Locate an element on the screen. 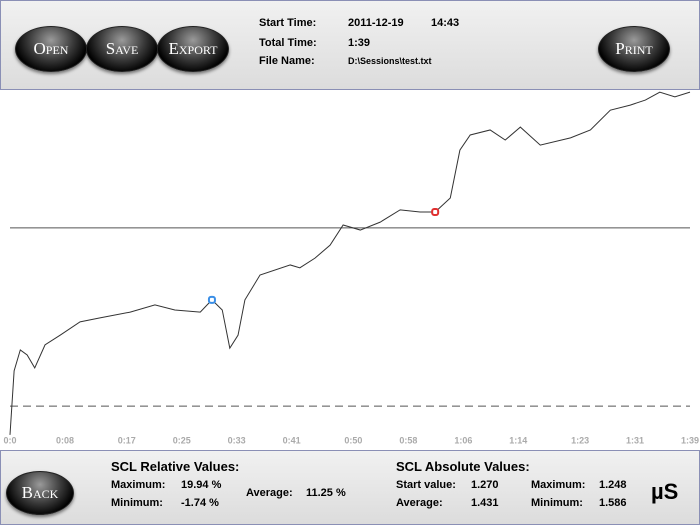 This screenshot has width=700, height=525. x-tick-label: 0:50 is located at coordinates (353, 440).